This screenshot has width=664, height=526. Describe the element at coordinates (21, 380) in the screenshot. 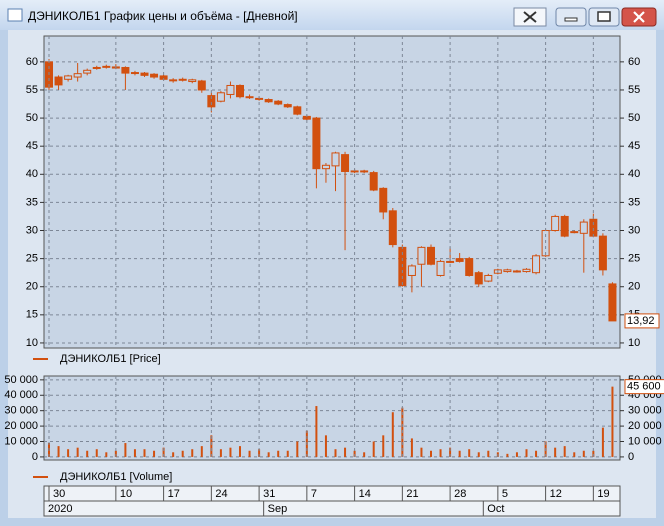

I see `y-tick-label: 50 000` at that location.